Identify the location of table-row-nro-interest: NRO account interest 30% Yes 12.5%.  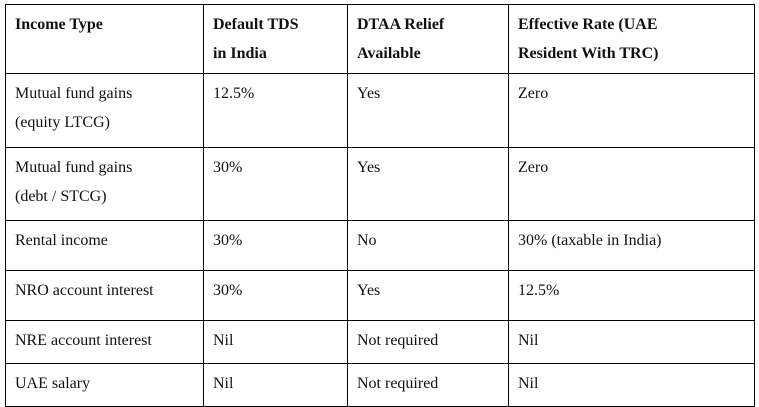
(380, 295).